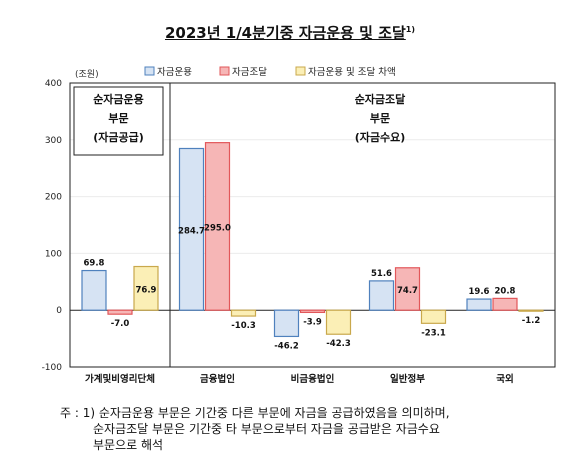 The image size is (580, 465). I want to click on y-tick-label: -100, so click(52, 368).